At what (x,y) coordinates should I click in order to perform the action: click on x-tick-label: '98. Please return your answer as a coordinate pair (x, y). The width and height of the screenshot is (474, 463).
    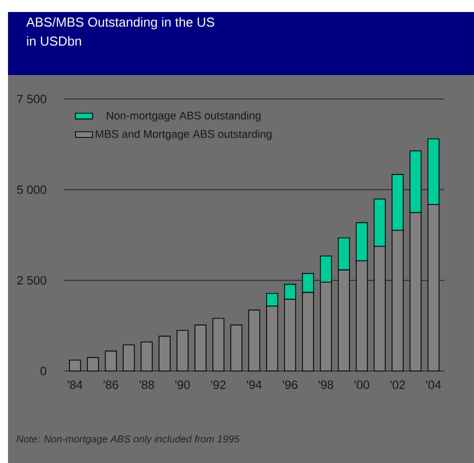
    Looking at the image, I should click on (326, 385).